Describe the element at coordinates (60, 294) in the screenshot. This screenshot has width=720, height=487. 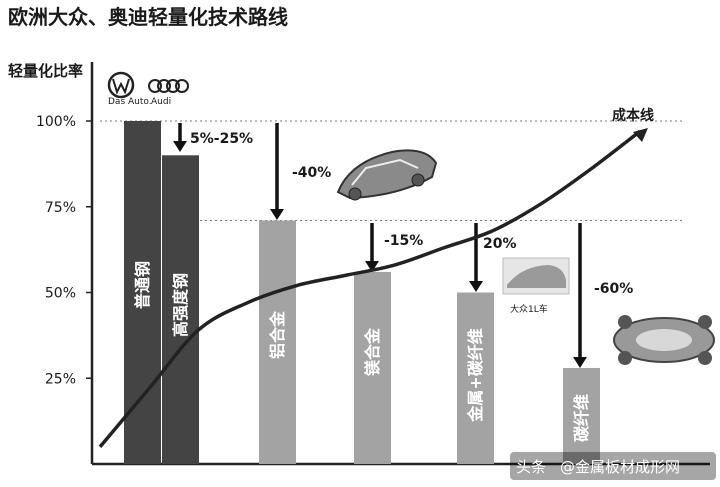
I see `y-tick-label: 50%` at that location.